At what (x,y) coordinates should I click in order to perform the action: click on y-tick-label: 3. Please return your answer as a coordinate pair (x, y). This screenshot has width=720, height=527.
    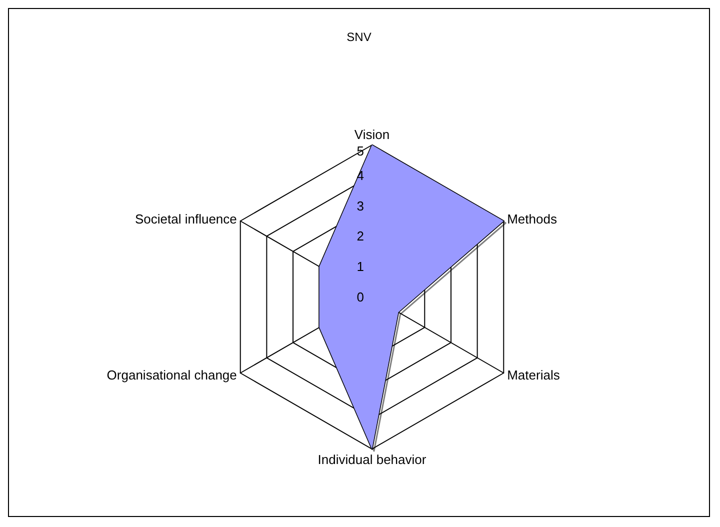
    Looking at the image, I should click on (360, 206).